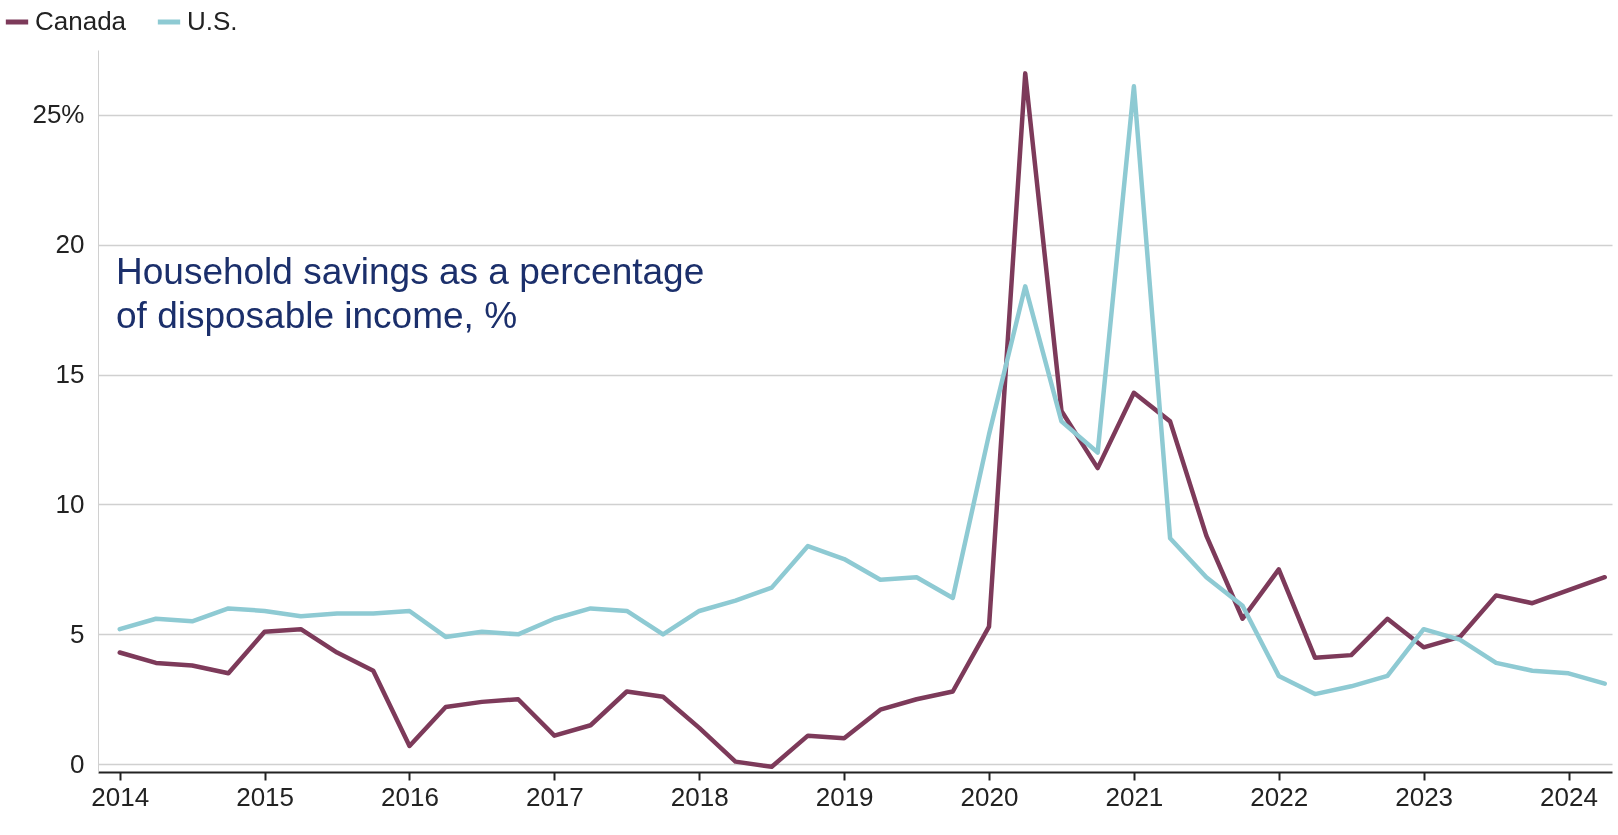 Image resolution: width=1618 pixels, height=835 pixels. Describe the element at coordinates (1424, 796) in the screenshot. I see `x-tick-label: 2023` at that location.